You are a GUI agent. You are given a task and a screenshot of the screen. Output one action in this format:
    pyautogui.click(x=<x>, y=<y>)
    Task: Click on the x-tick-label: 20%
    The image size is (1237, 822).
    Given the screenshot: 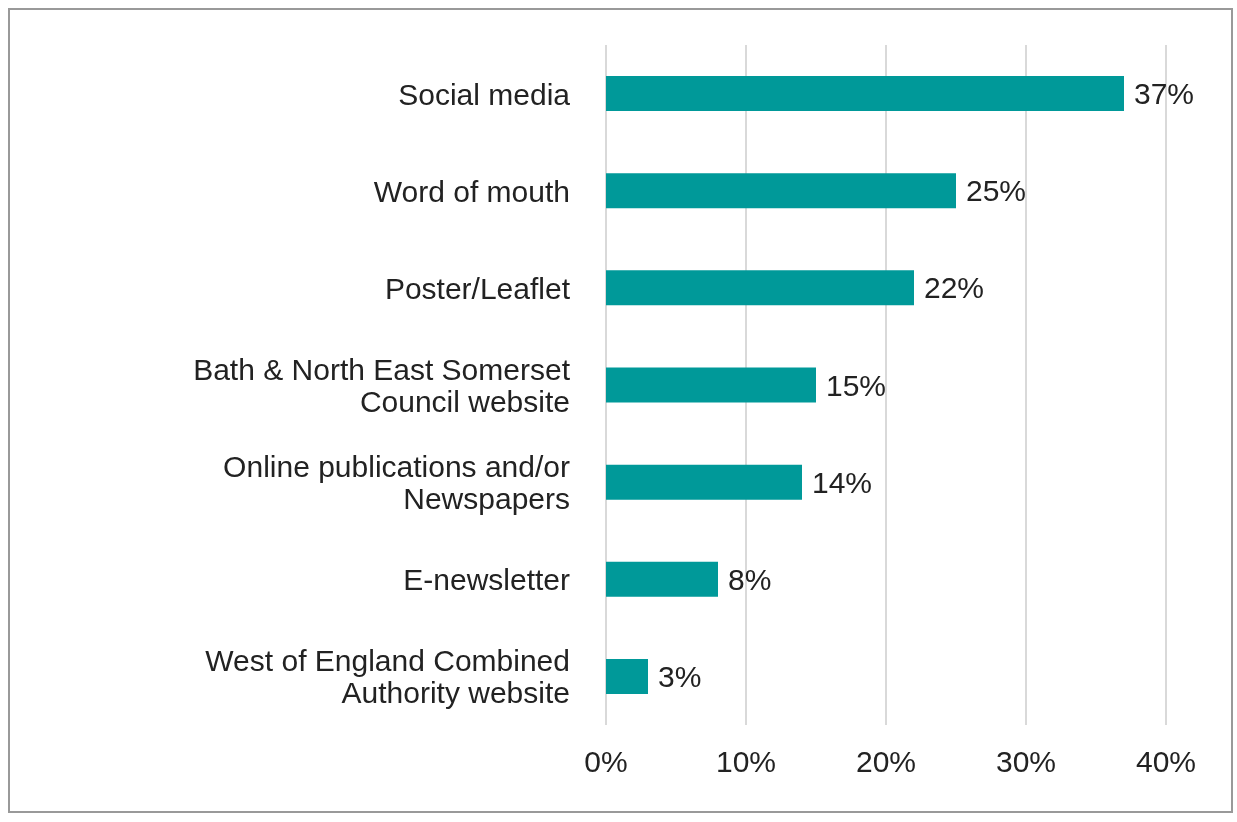 What is the action you would take?
    pyautogui.click(x=886, y=762)
    